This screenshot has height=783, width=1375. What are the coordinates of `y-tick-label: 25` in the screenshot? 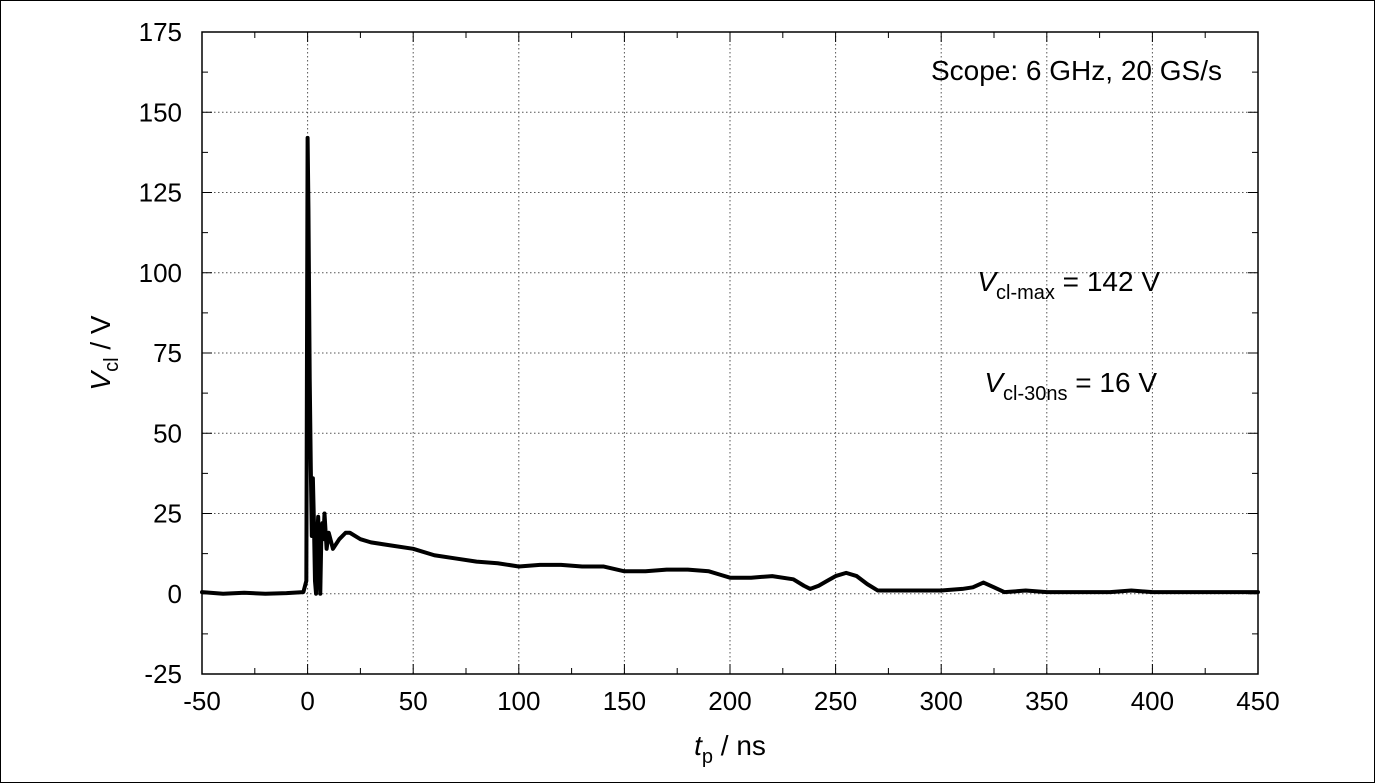 It's located at (167, 514).